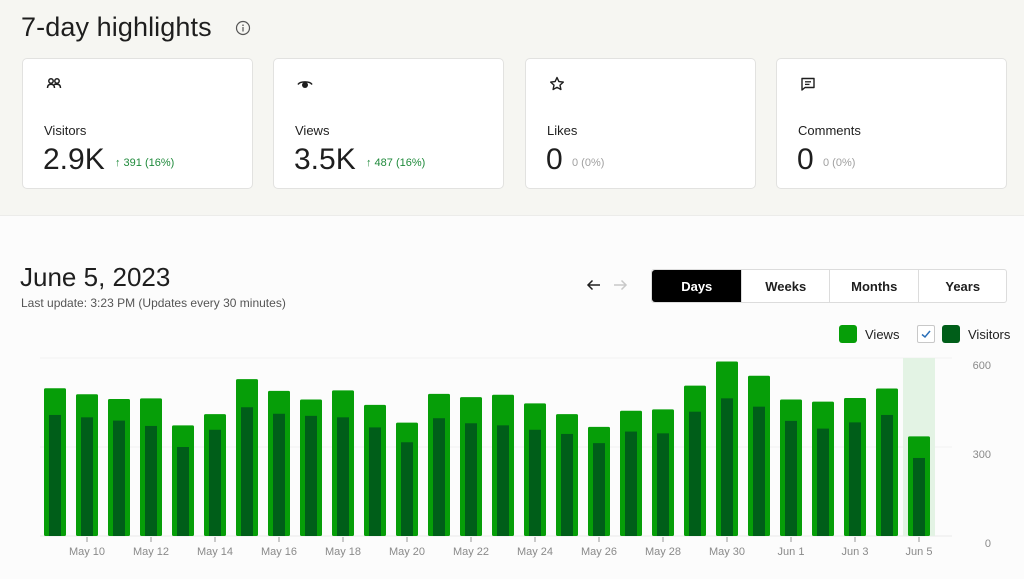  What do you see at coordinates (145, 163) in the screenshot?
I see `card-delta: ↑ 391 (16%)` at bounding box center [145, 163].